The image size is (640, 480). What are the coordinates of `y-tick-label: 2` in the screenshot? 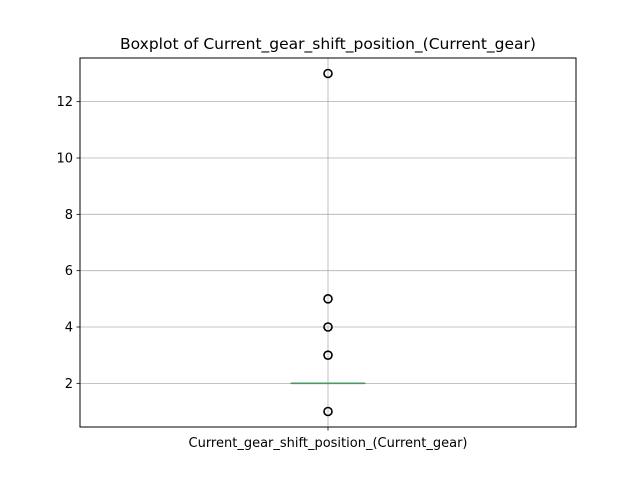 It's located at (69, 384).